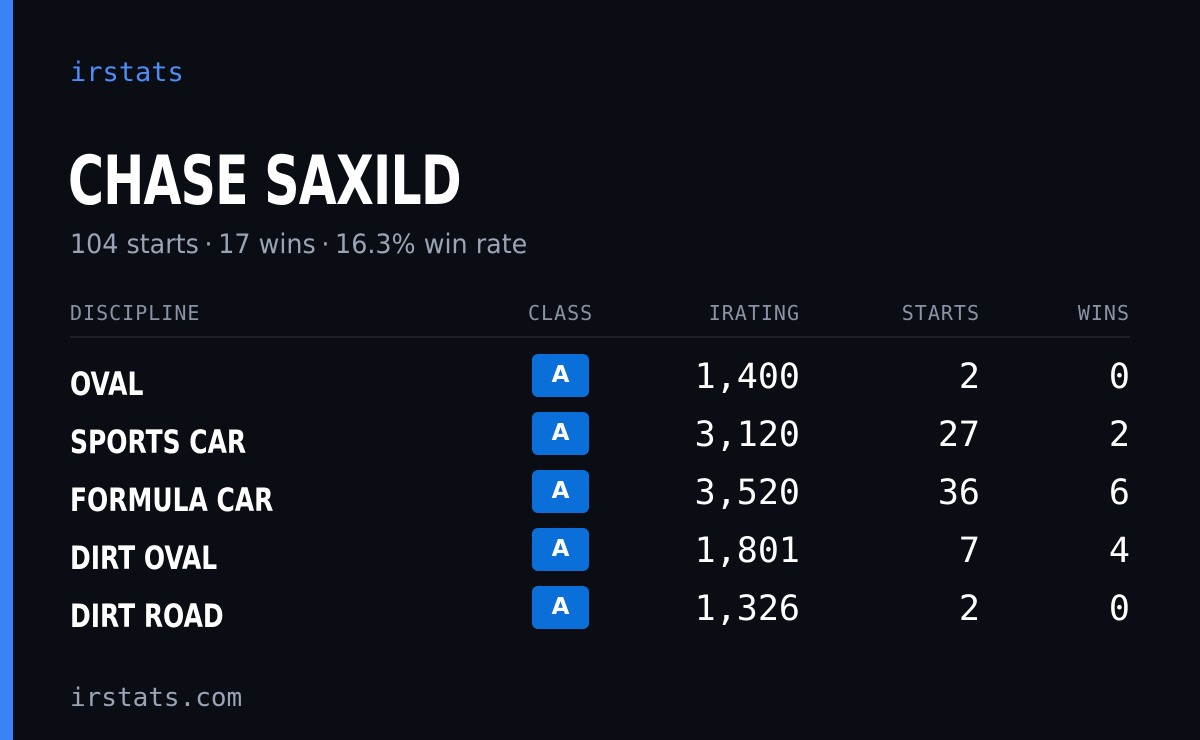  What do you see at coordinates (135, 313) in the screenshot?
I see `header-discipline: DISCIPLINE` at bounding box center [135, 313].